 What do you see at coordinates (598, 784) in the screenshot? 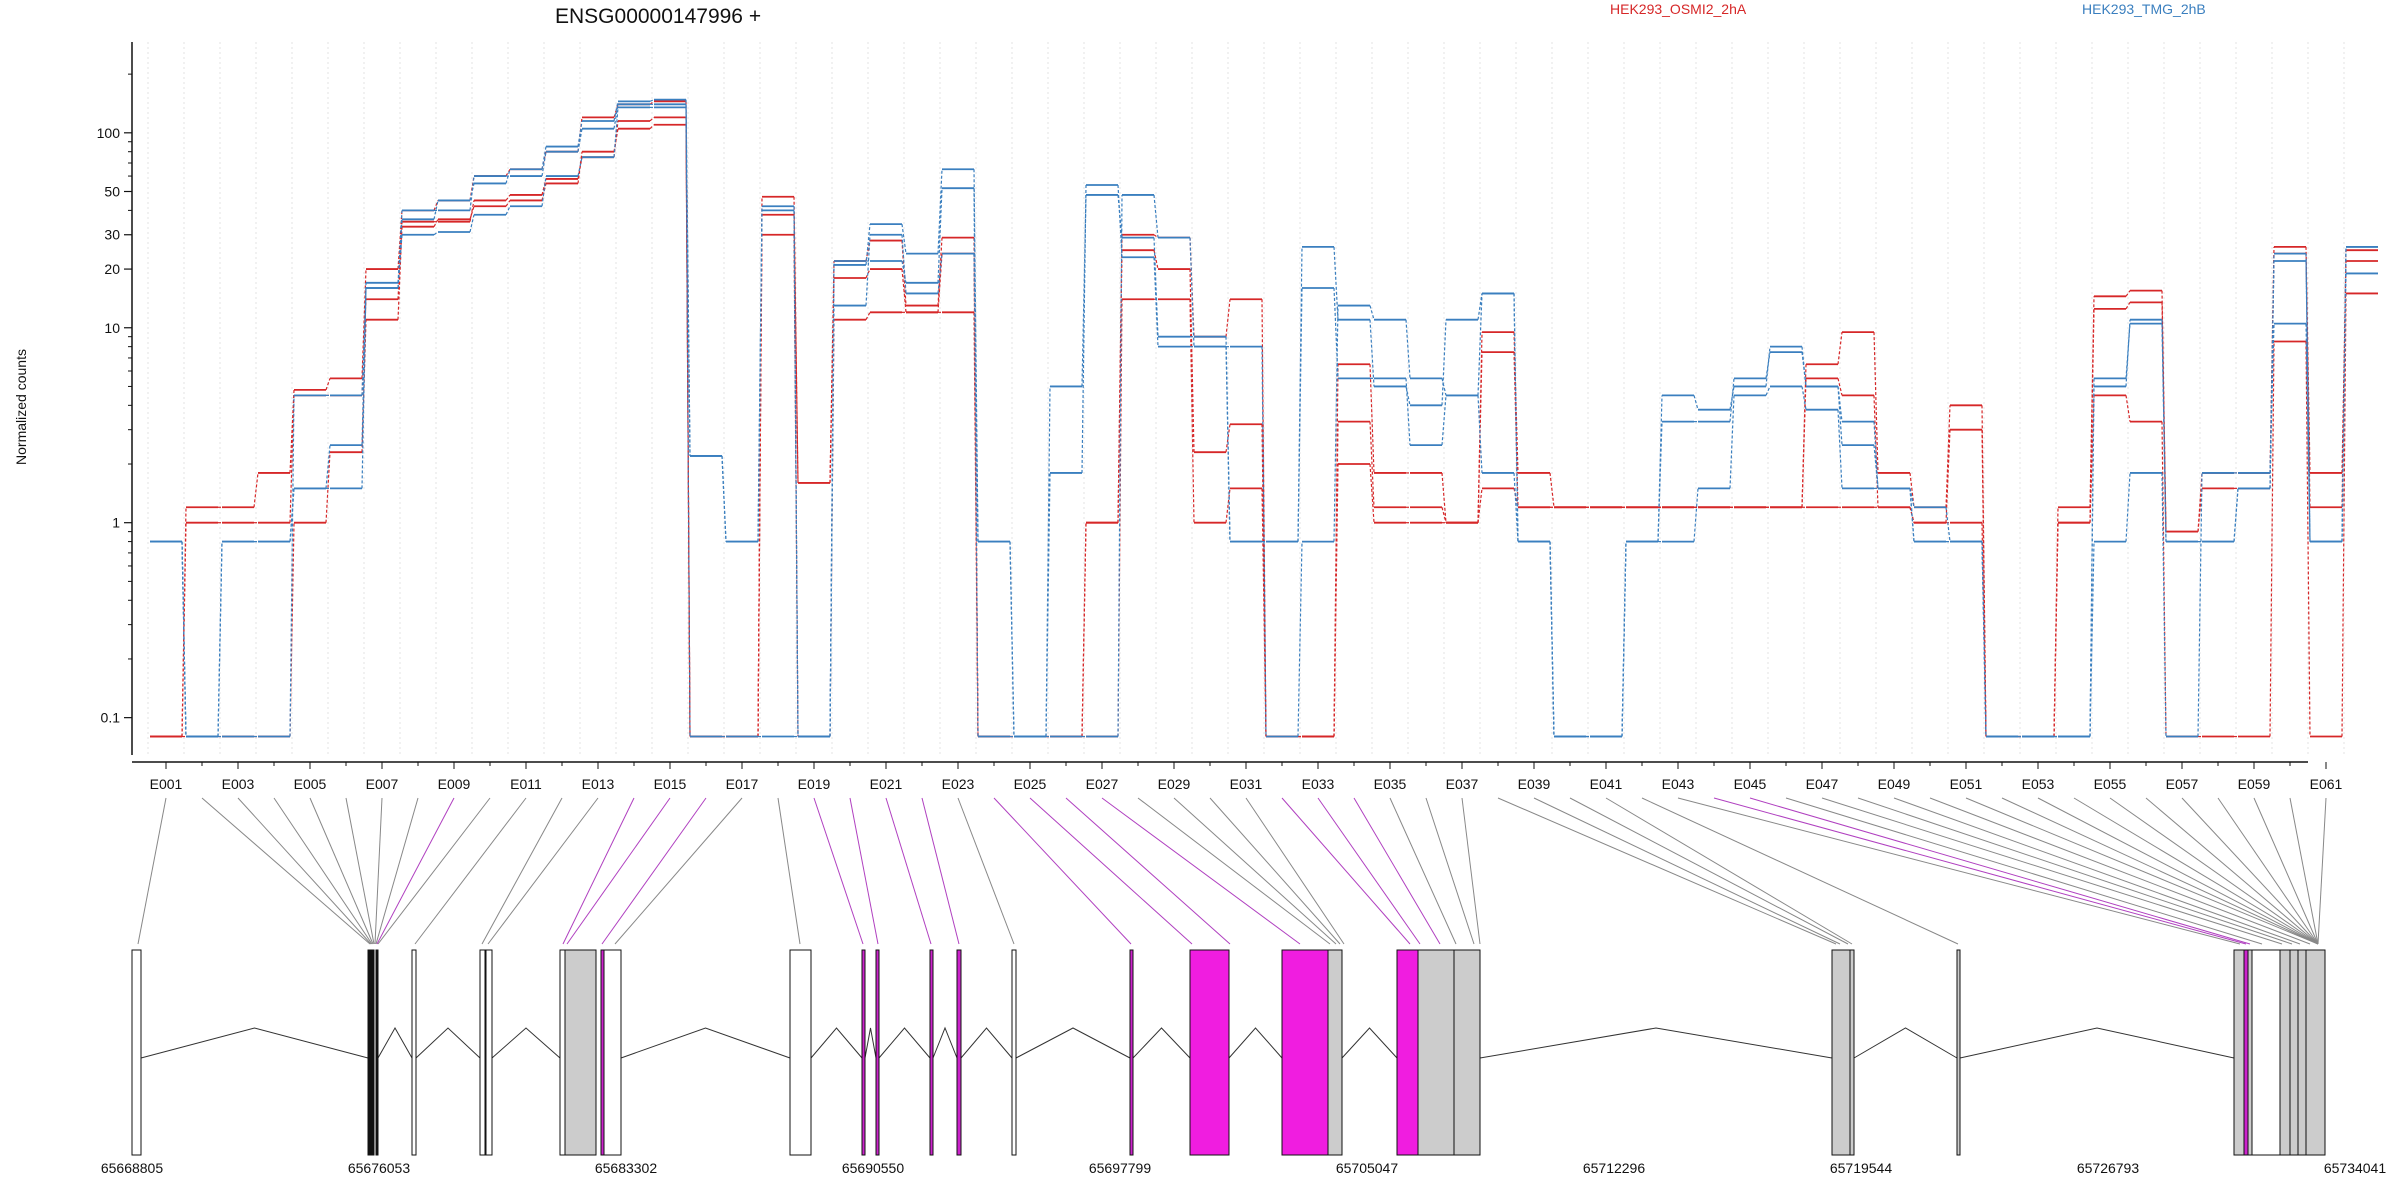
I see `x-tick-label: E013` at bounding box center [598, 784].